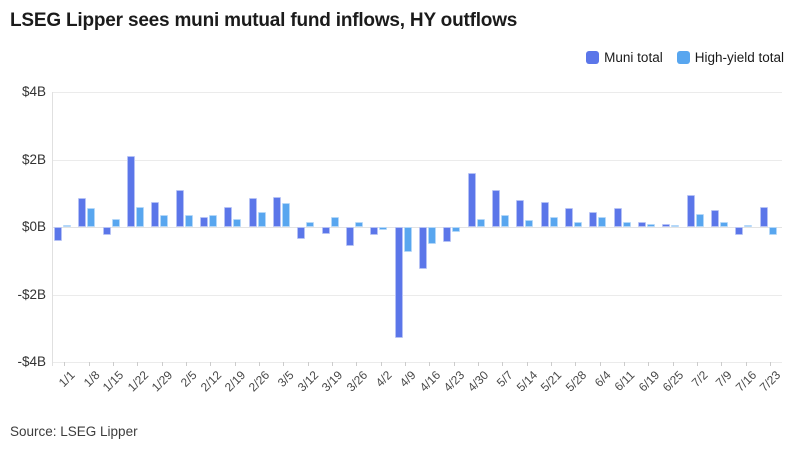 Image resolution: width=800 pixels, height=450 pixels. What do you see at coordinates (617, 217) in the screenshot?
I see `bar-muni-6/11` at bounding box center [617, 217].